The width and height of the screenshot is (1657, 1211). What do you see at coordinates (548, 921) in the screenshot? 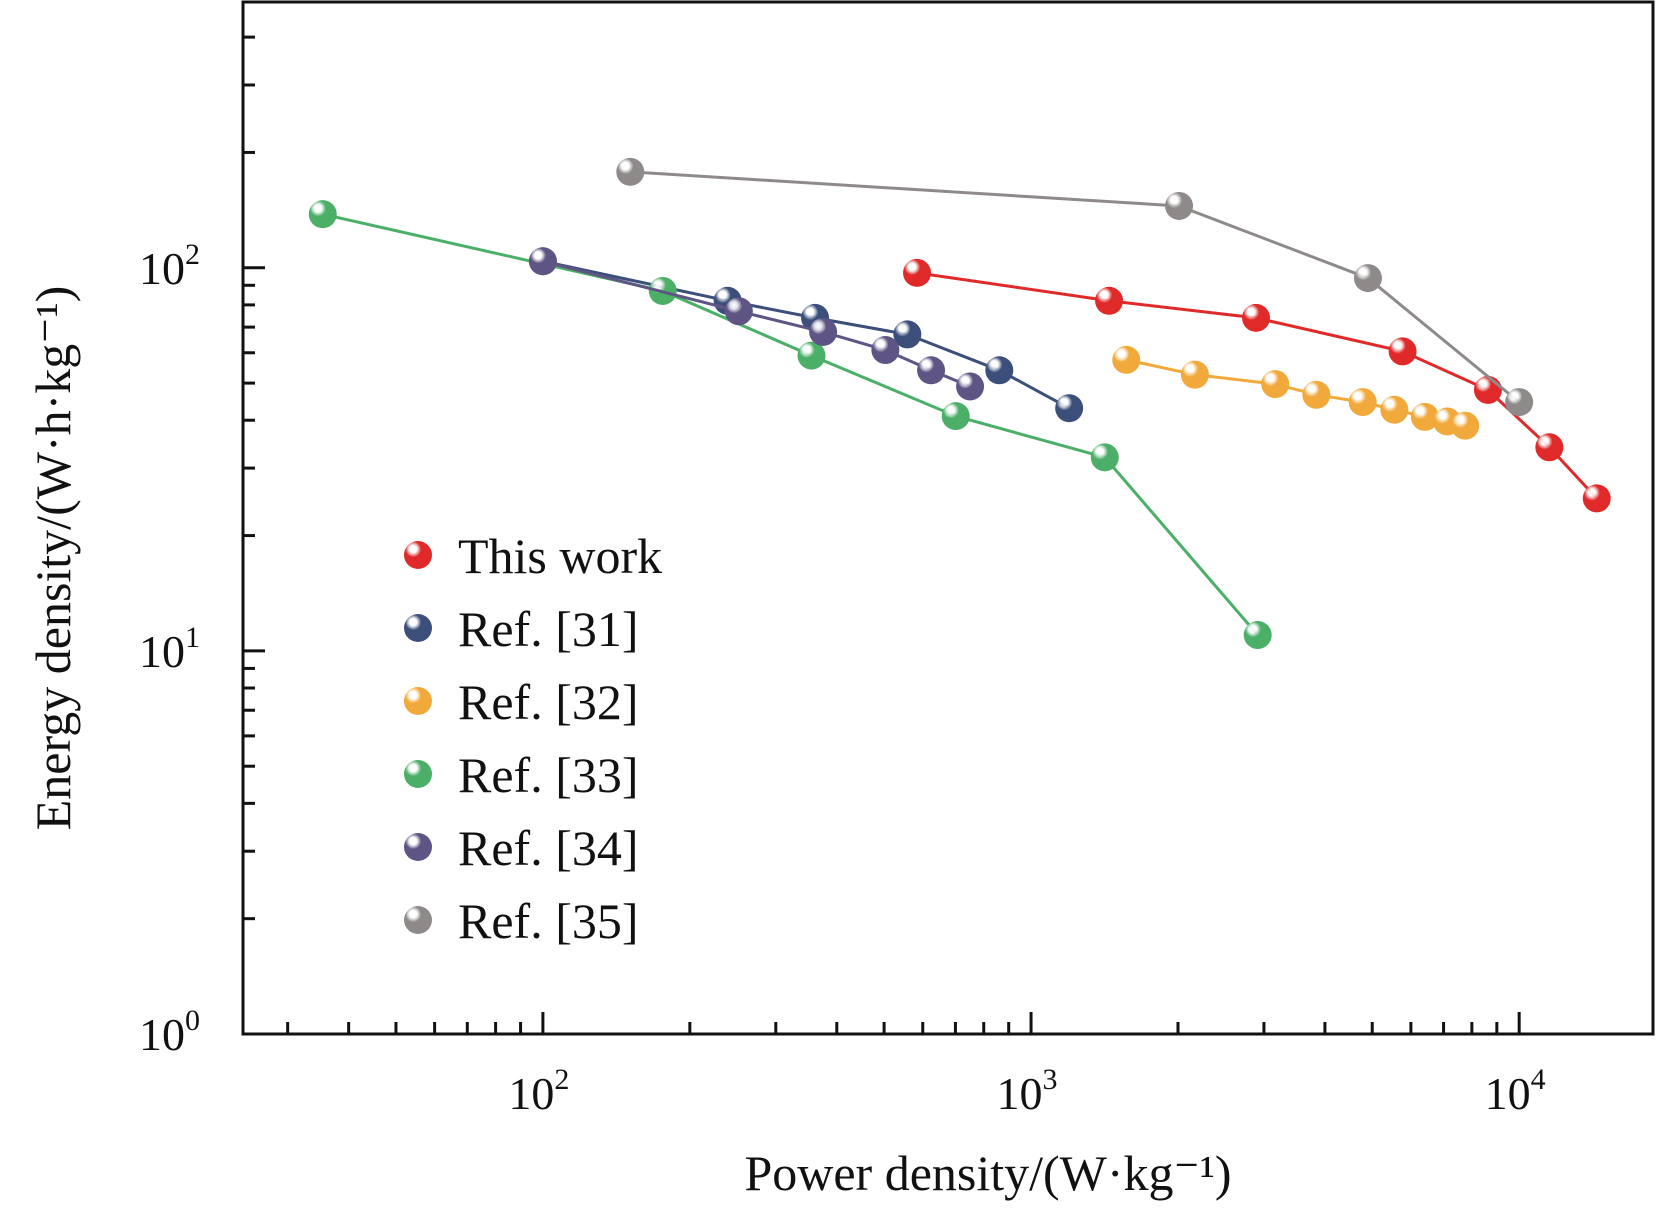
I see `legend-label: Ref. [35]` at bounding box center [548, 921].